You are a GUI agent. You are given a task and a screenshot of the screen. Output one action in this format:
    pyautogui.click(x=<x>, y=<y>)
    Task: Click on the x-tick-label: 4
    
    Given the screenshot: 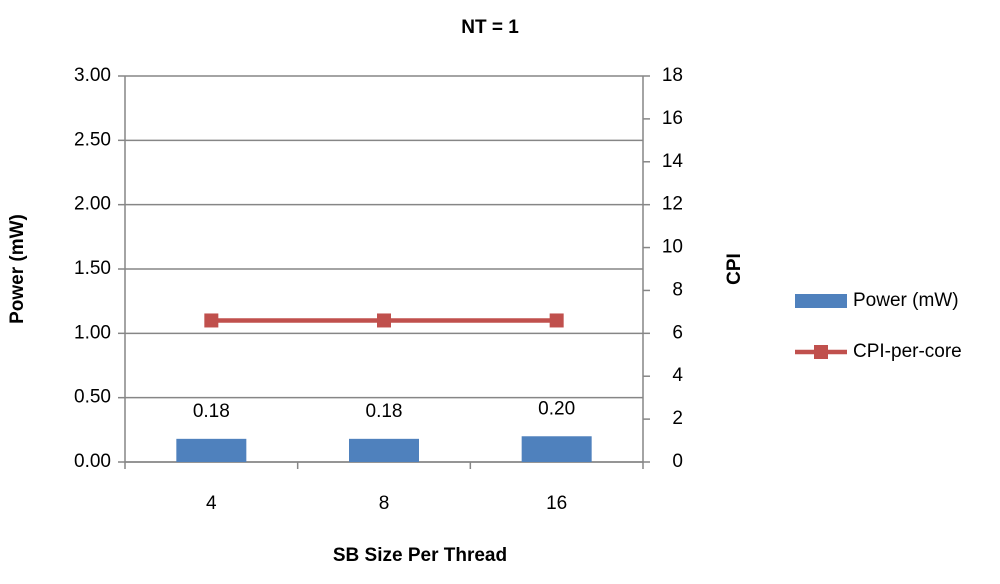 What is the action you would take?
    pyautogui.click(x=211, y=503)
    